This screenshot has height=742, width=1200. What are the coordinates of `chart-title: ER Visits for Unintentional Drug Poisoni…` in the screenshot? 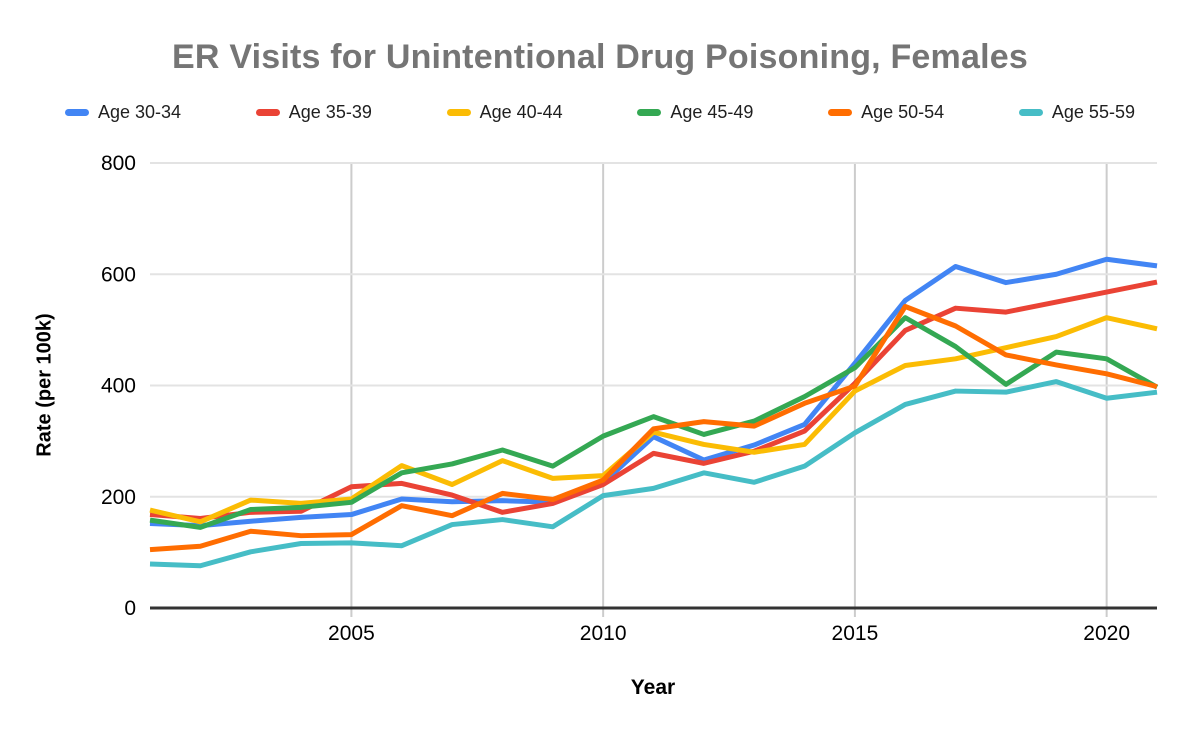 It's located at (600, 57).